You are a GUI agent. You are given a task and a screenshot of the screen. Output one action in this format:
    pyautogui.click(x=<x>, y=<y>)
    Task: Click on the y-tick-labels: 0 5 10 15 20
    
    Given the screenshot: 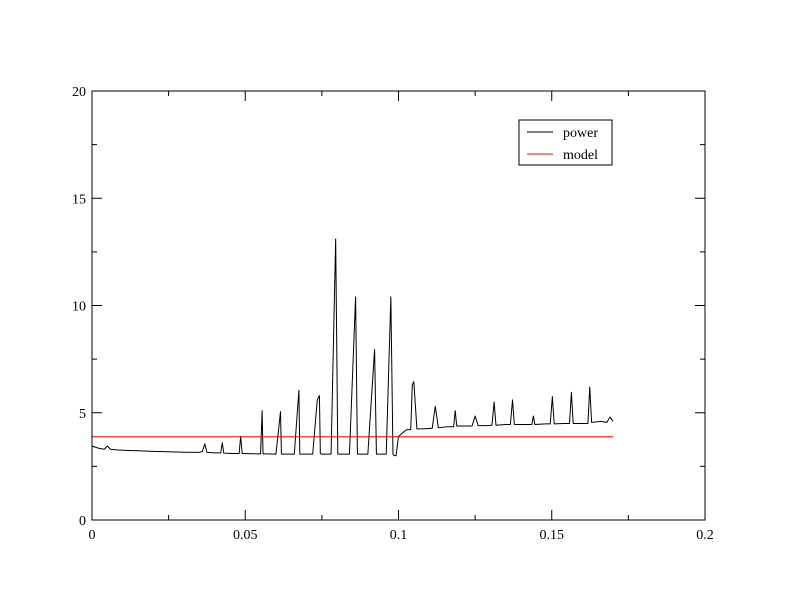 What is the action you would take?
    pyautogui.click(x=79, y=307)
    